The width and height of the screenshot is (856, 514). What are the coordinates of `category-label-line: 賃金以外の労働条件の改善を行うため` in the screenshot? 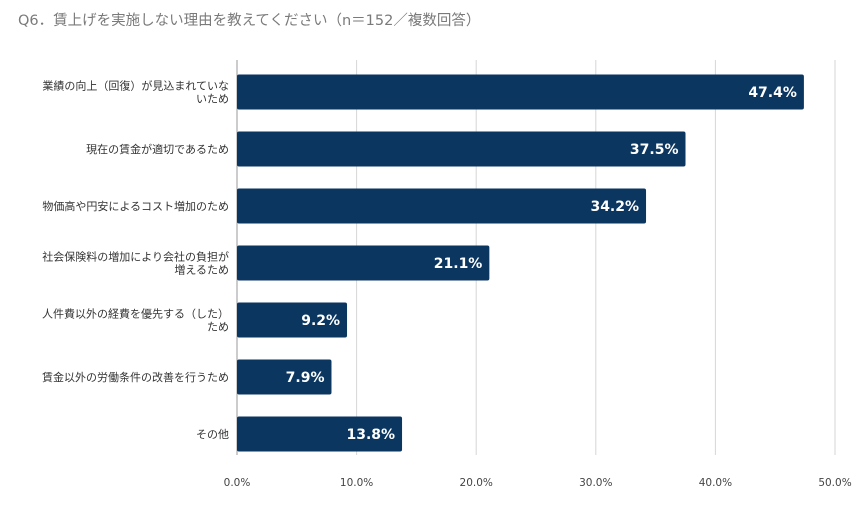 It's located at (135, 377).